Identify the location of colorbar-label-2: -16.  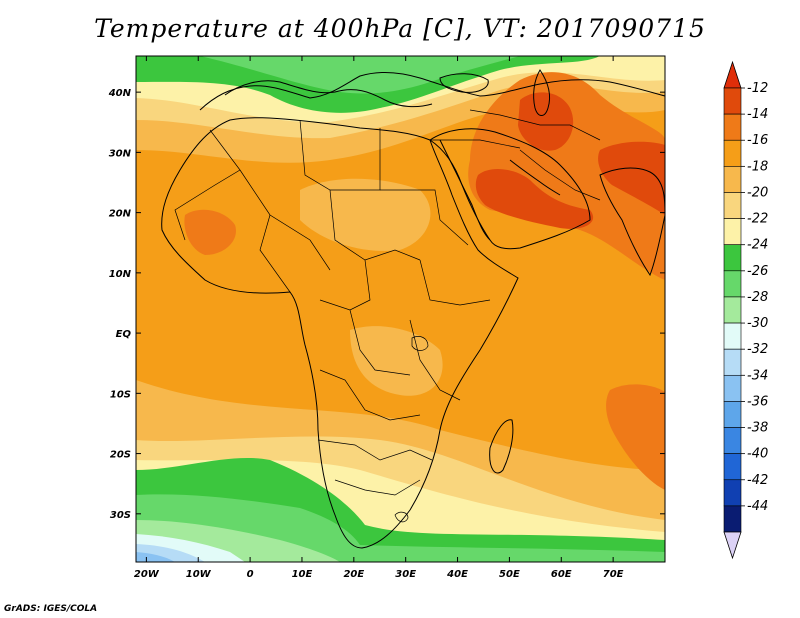
(757, 140).